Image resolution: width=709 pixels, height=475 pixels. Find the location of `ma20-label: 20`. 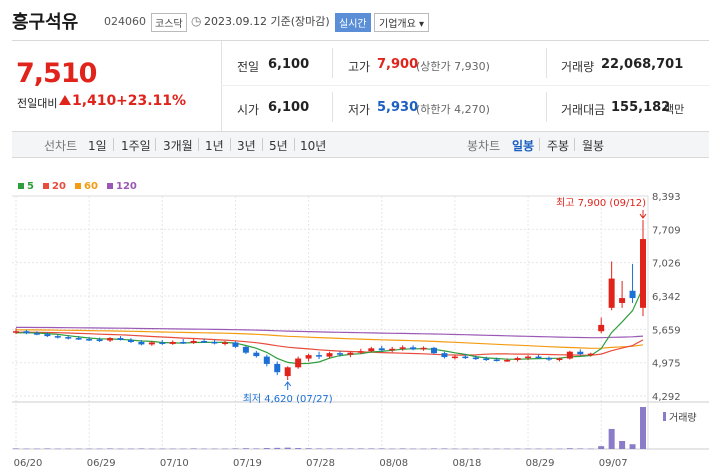

ma20-label: 20 is located at coordinates (59, 186).